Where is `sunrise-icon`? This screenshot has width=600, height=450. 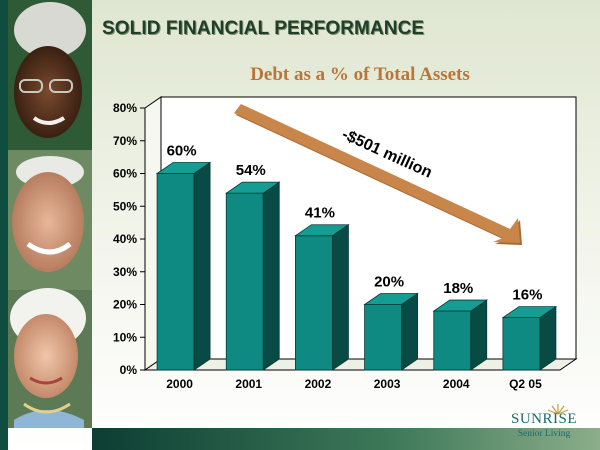
sunrise-icon is located at coordinates (558, 409).